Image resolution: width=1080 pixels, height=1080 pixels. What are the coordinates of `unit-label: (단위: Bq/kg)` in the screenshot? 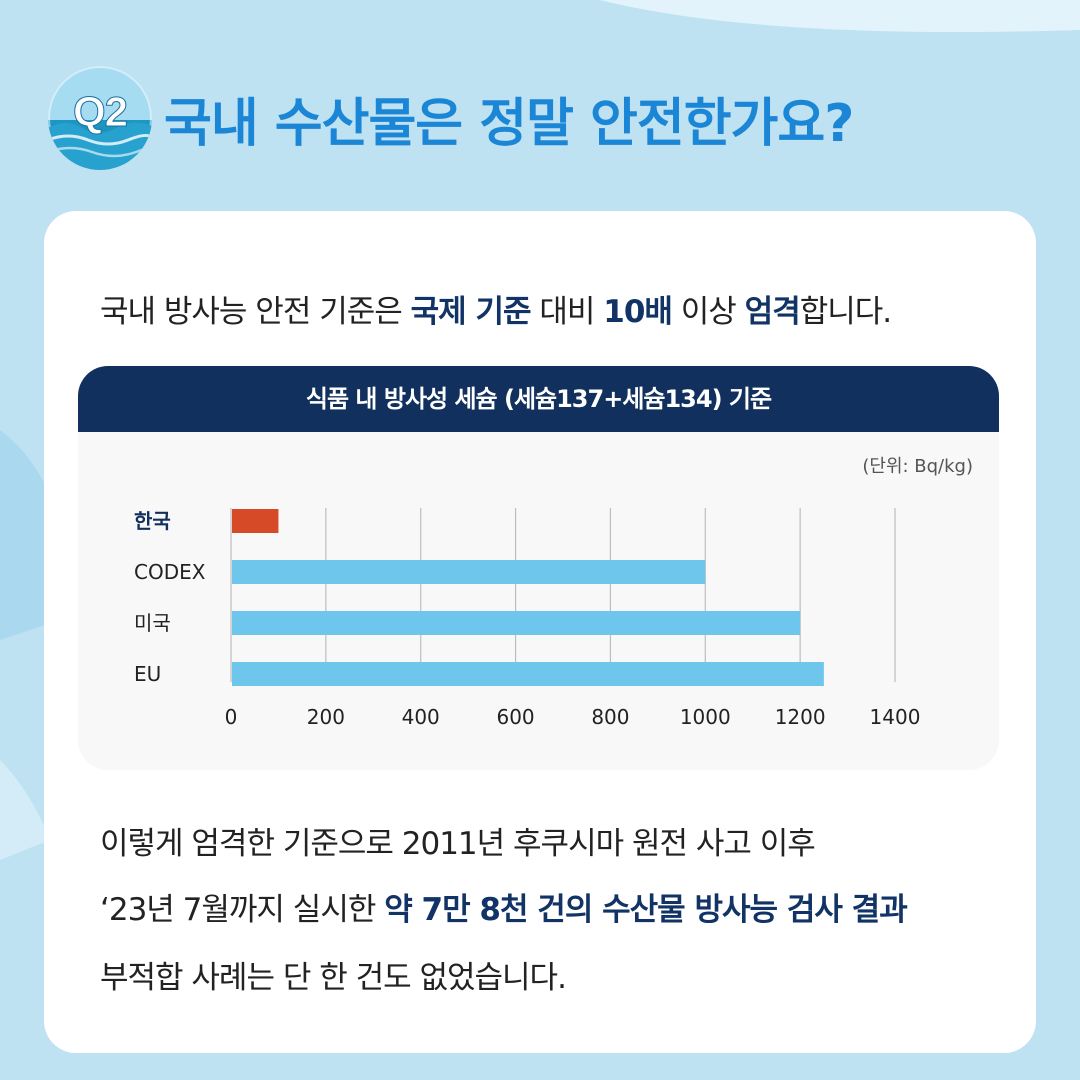 It's located at (917, 466).